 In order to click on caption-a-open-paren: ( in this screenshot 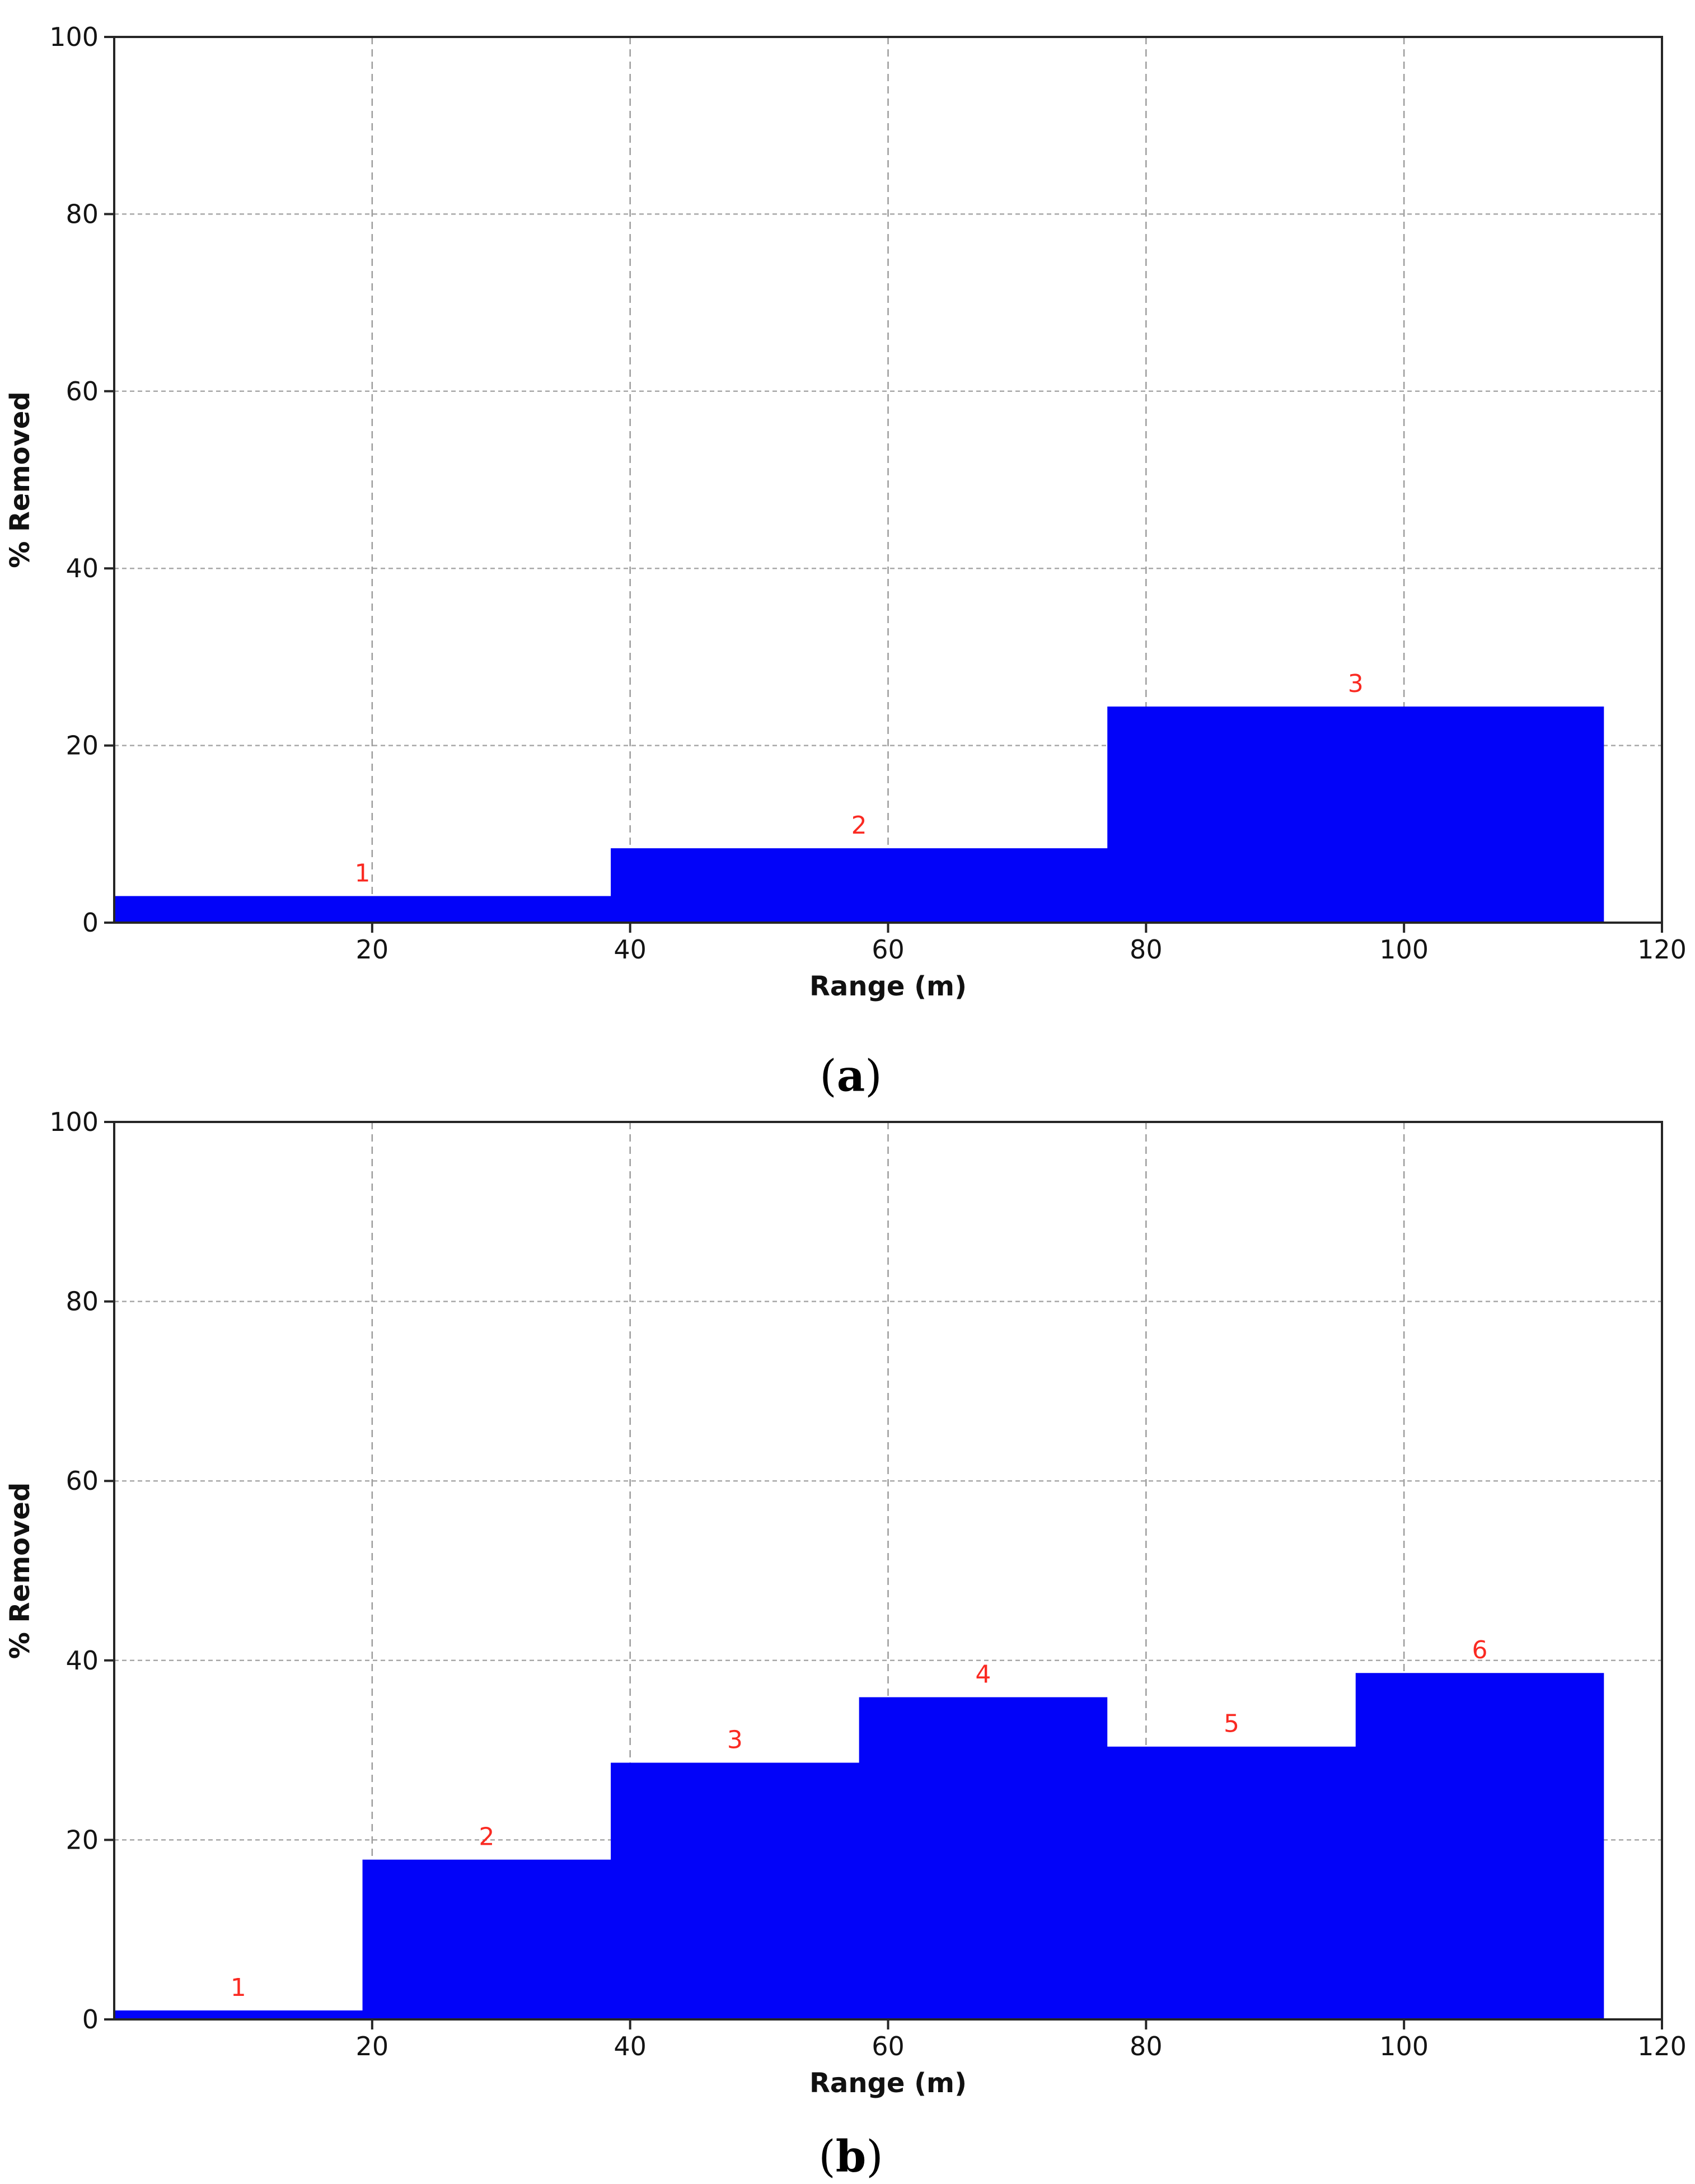, I will do `click(828, 1076)`.